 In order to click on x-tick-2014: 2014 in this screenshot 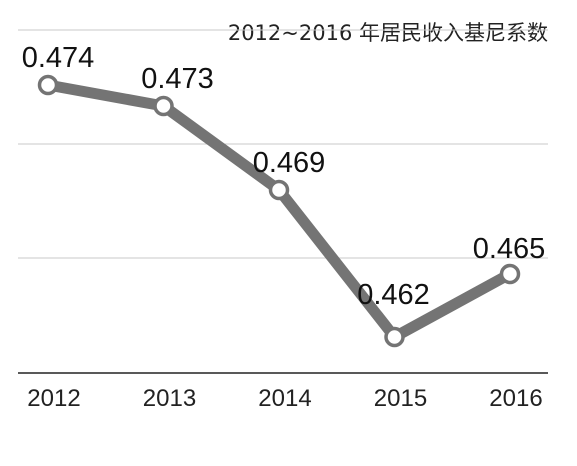, I will do `click(284, 398)`.